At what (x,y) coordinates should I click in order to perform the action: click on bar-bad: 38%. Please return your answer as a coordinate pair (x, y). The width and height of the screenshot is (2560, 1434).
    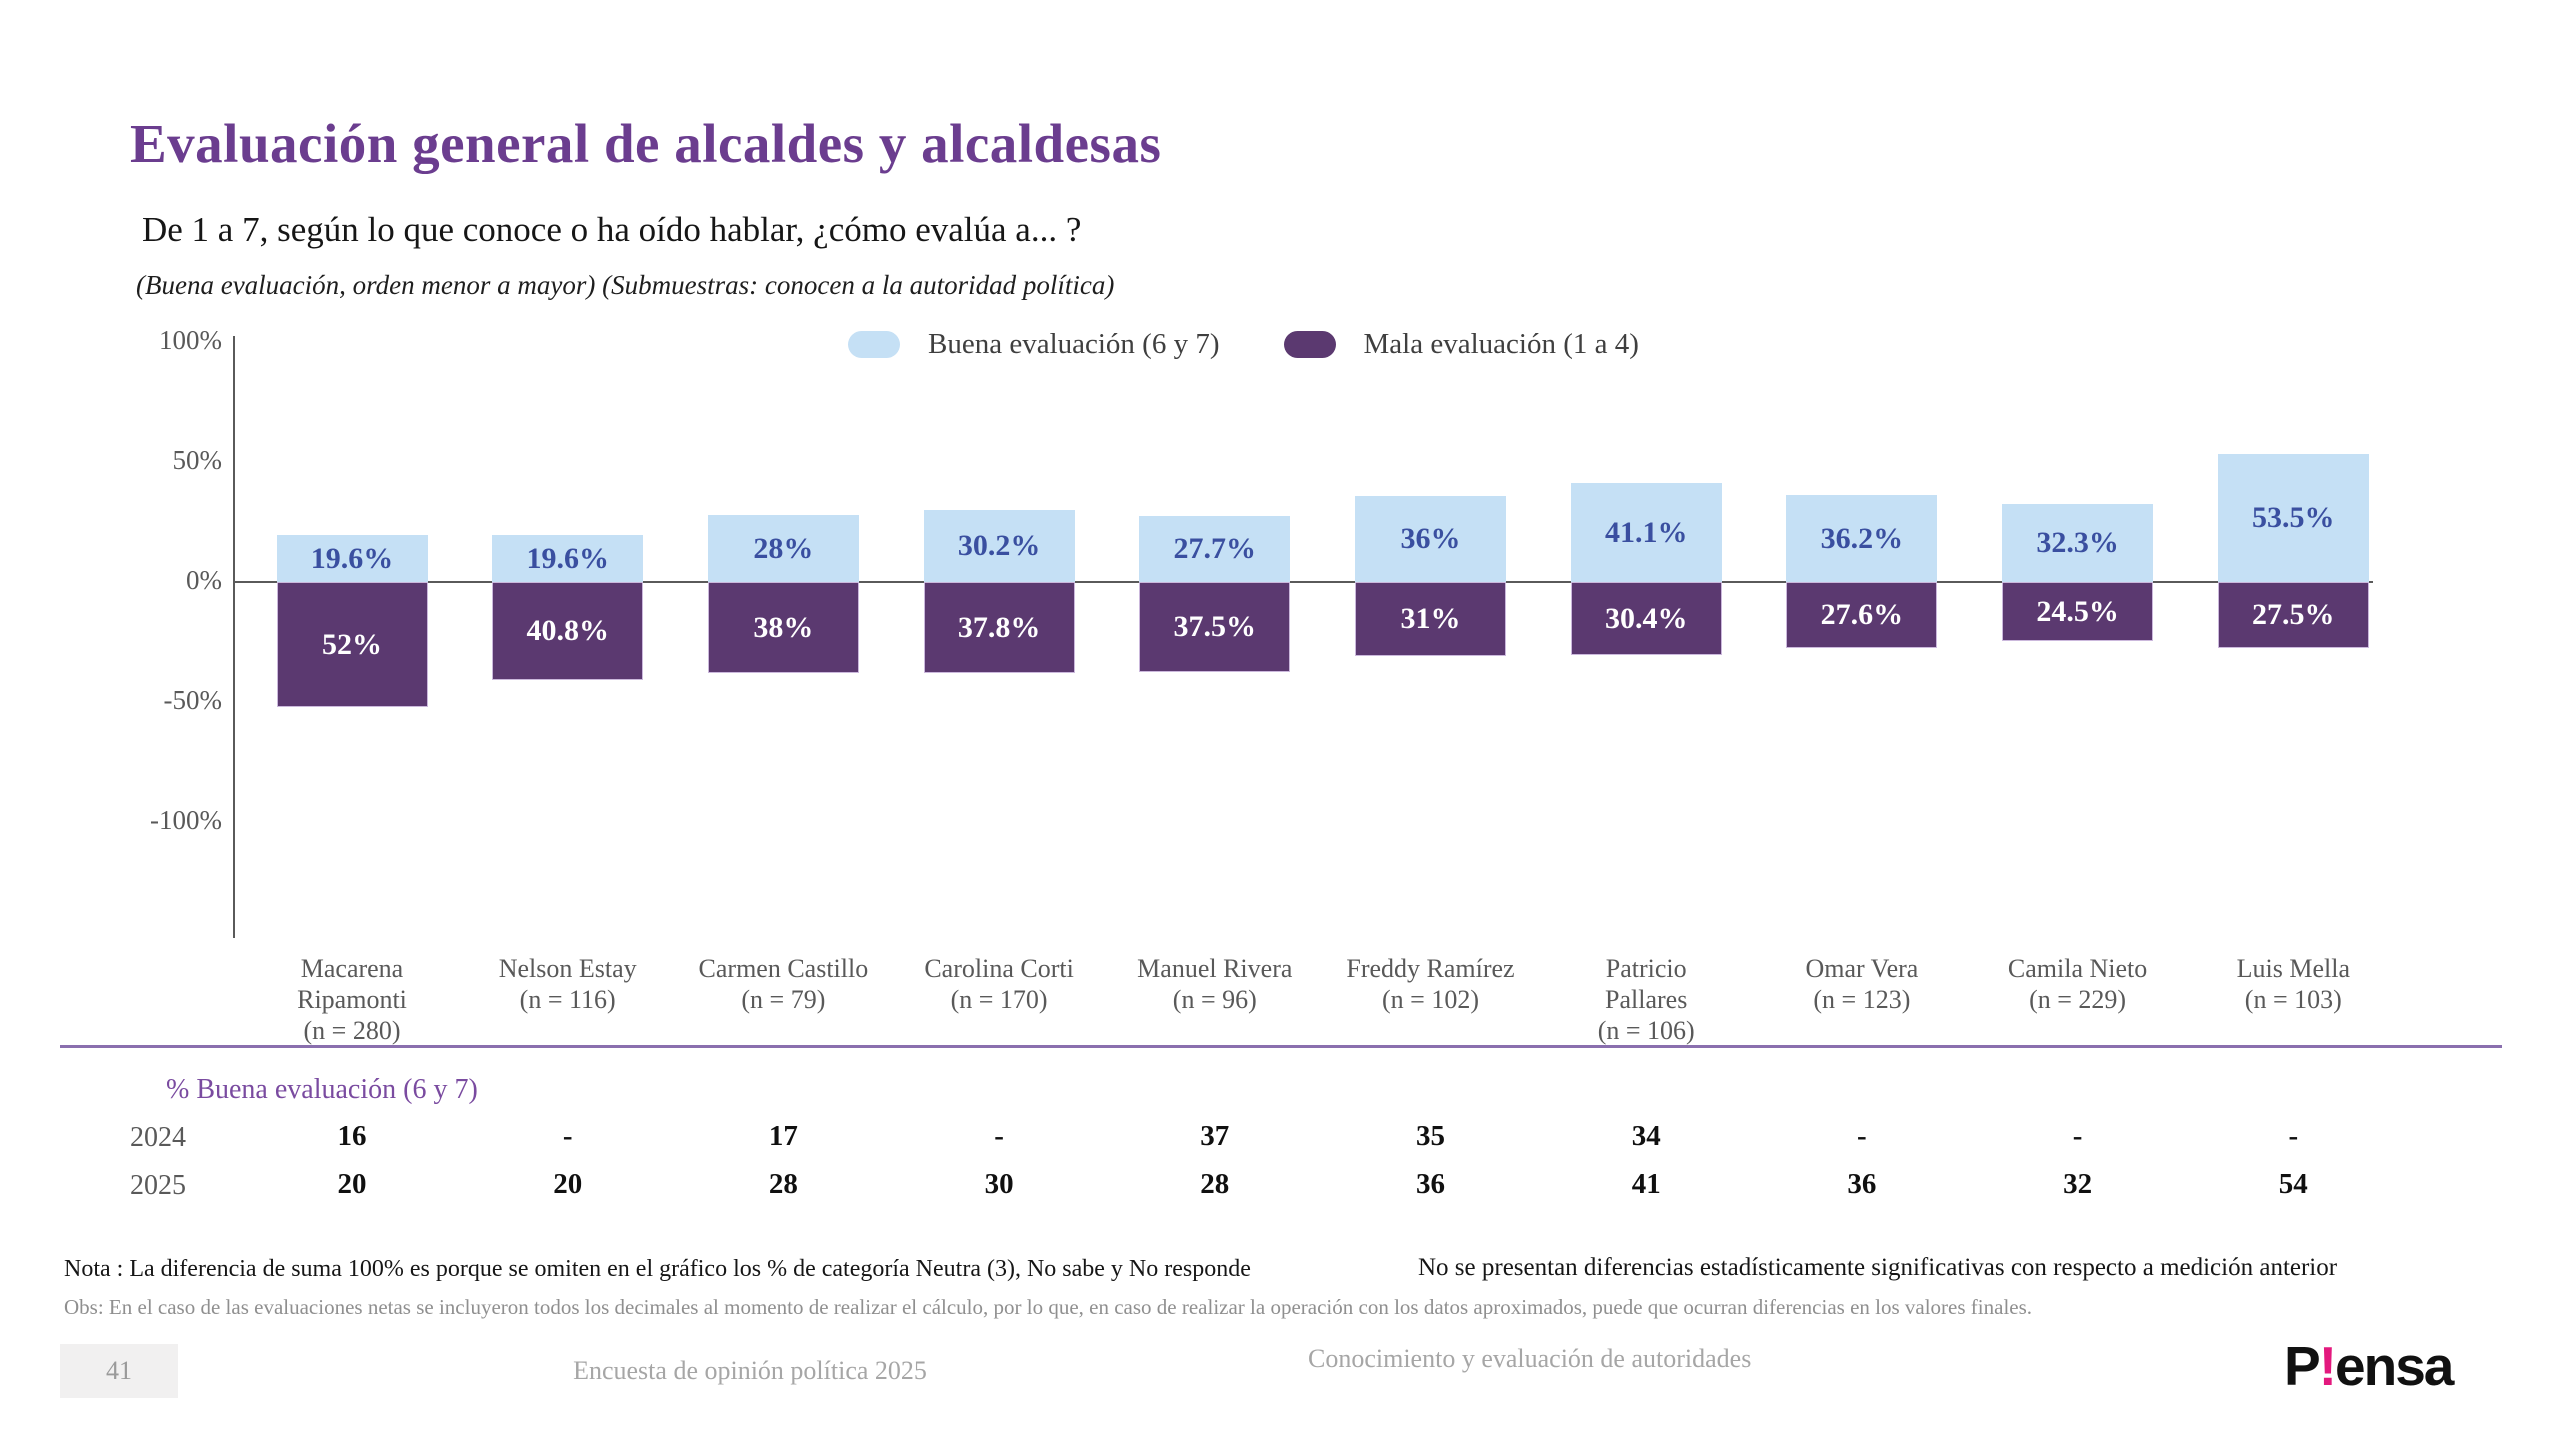
    Looking at the image, I should click on (783, 627).